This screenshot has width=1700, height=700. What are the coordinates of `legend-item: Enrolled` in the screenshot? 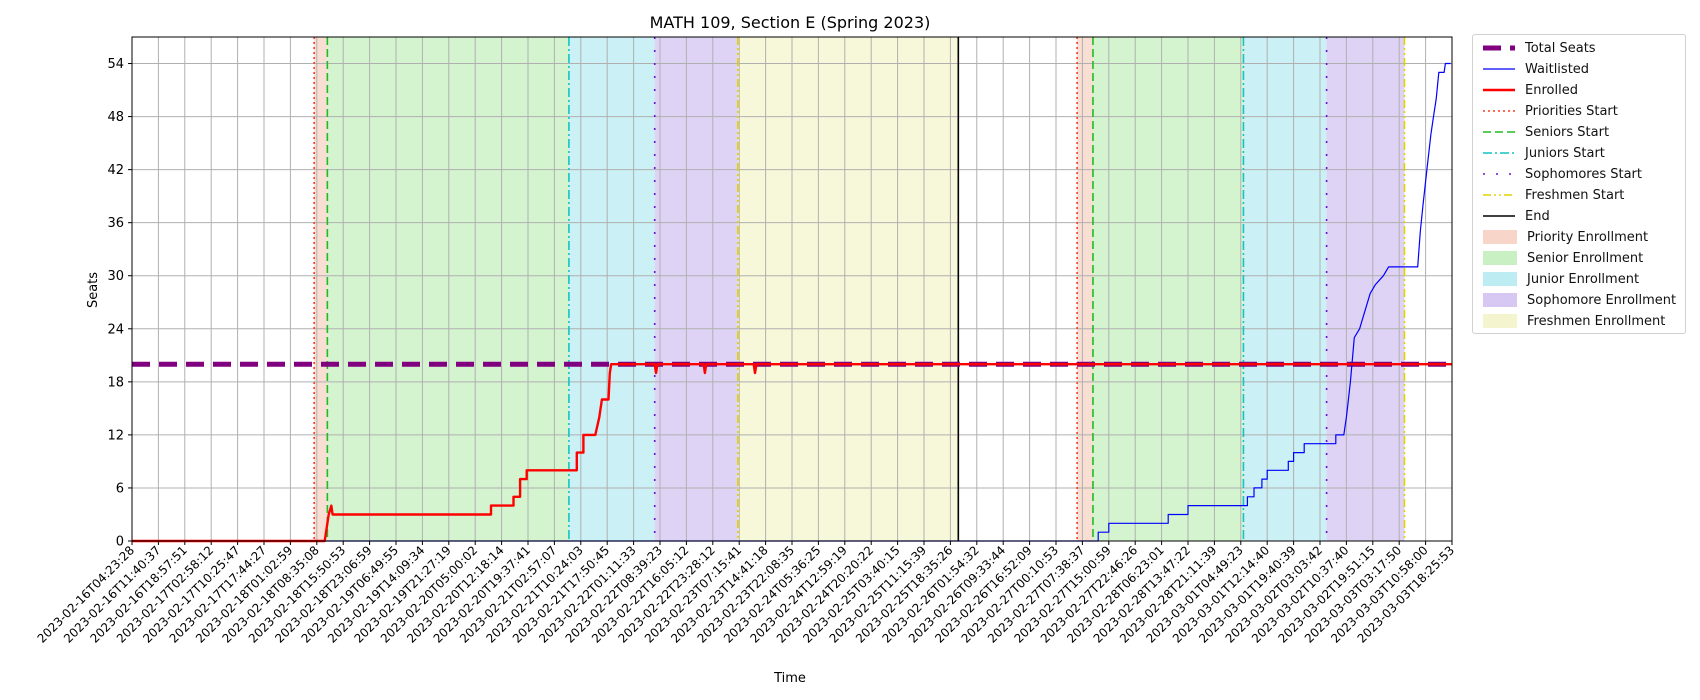 It's located at (1530, 90).